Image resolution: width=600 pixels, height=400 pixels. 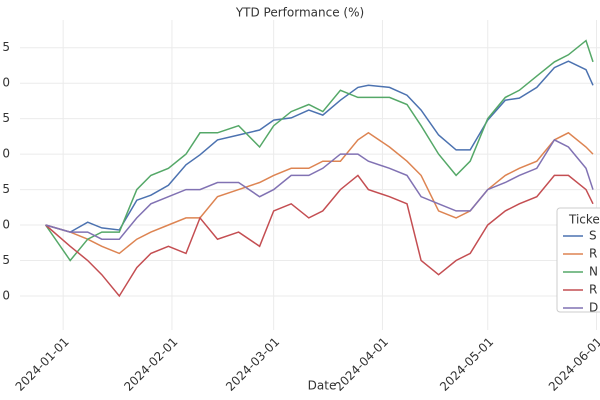 What do you see at coordinates (578, 260) in the screenshot?
I see `legend-box` at bounding box center [578, 260].